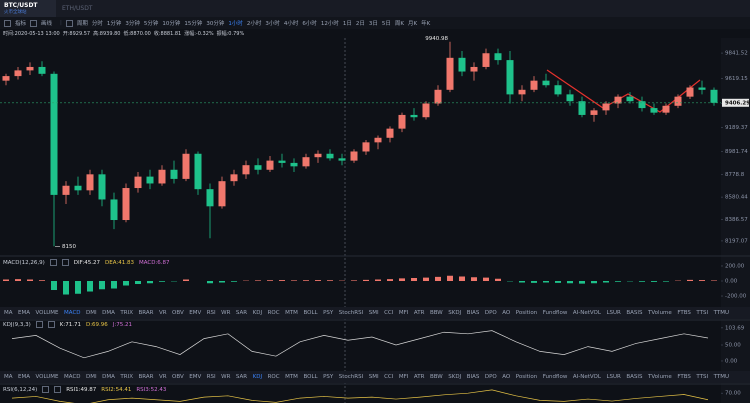 Image resolution: width=750 pixels, height=403 pixels. What do you see at coordinates (235, 24) in the screenshot?
I see `period: 1小时` at bounding box center [235, 24].